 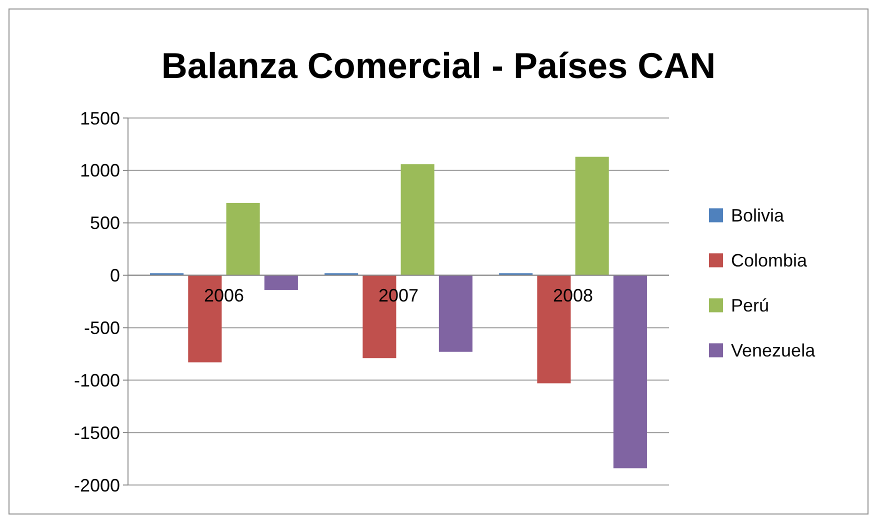 I want to click on legend-label: Perú, so click(x=750, y=306).